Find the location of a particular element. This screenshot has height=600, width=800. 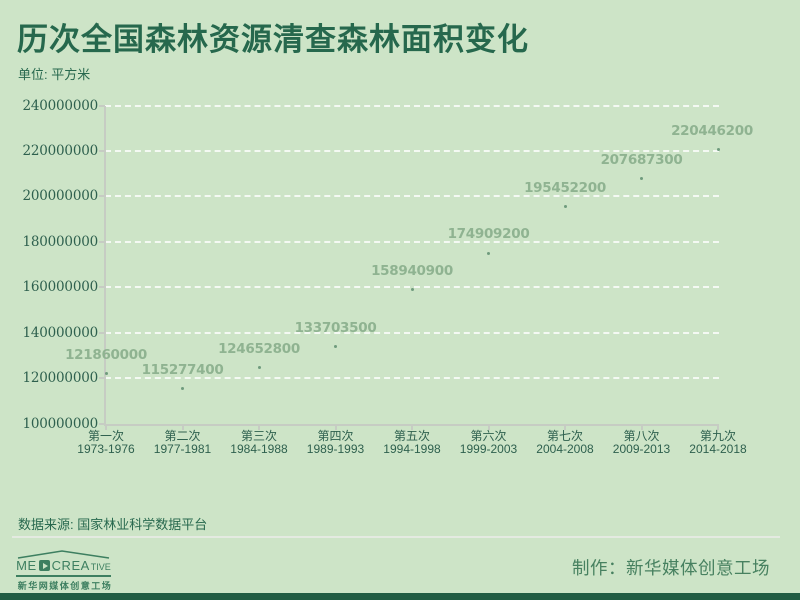

x-tick-years: 1994-1998 is located at coordinates (412, 449).